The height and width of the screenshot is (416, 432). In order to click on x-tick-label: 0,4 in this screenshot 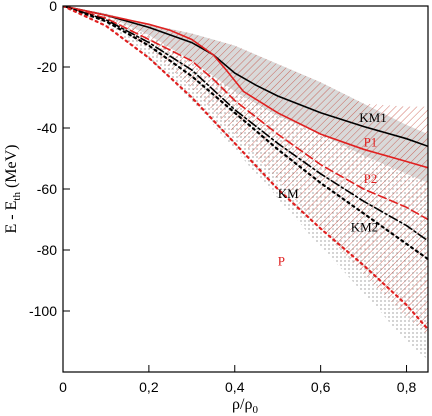, I will do `click(235, 387)`.